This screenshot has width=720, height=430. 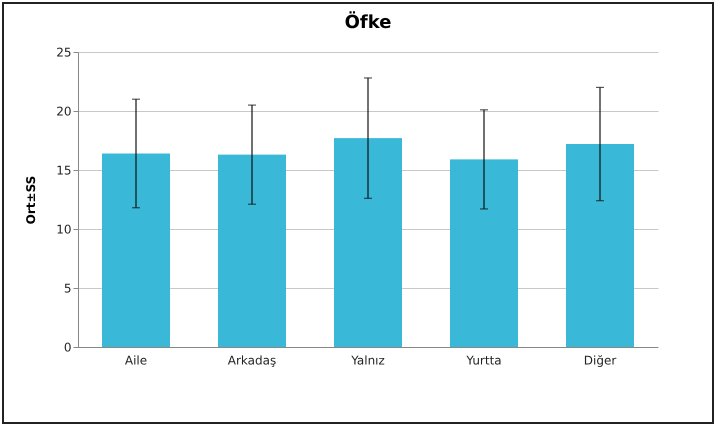 What do you see at coordinates (64, 53) in the screenshot?
I see `y-tick-label: 25` at bounding box center [64, 53].